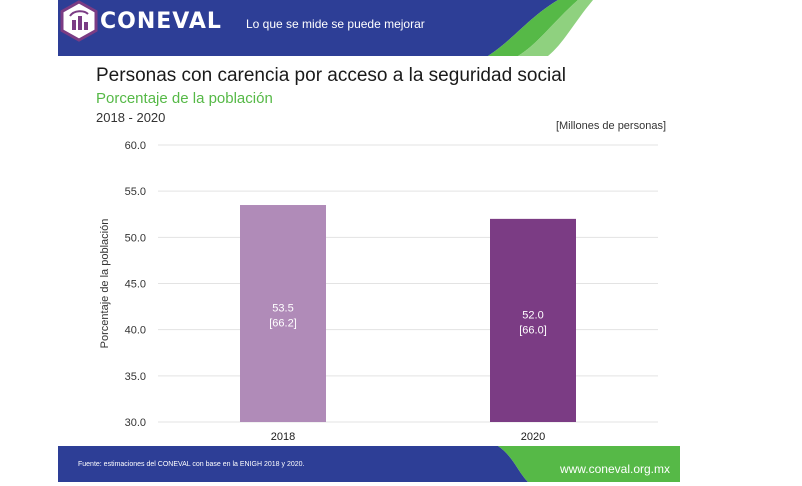 The height and width of the screenshot is (486, 802). What do you see at coordinates (184, 98) in the screenshot?
I see `chart-subtitle: Porcentaje de la población` at bounding box center [184, 98].